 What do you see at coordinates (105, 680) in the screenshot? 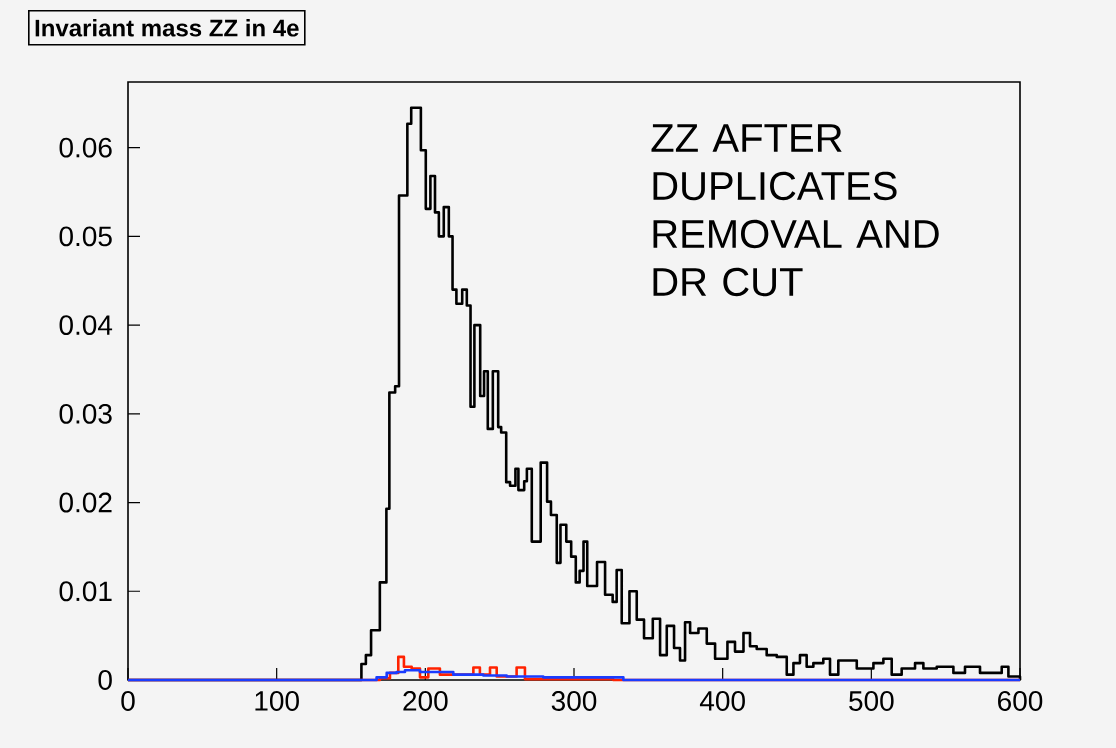
I see `y-tick-label: 0` at bounding box center [105, 680].